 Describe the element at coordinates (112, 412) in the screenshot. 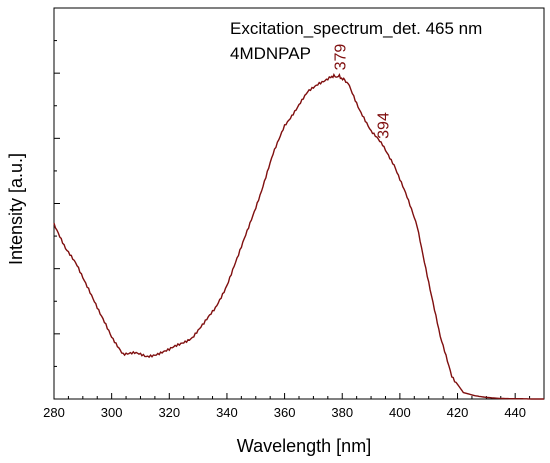

I see `x-tick-label: 300` at that location.